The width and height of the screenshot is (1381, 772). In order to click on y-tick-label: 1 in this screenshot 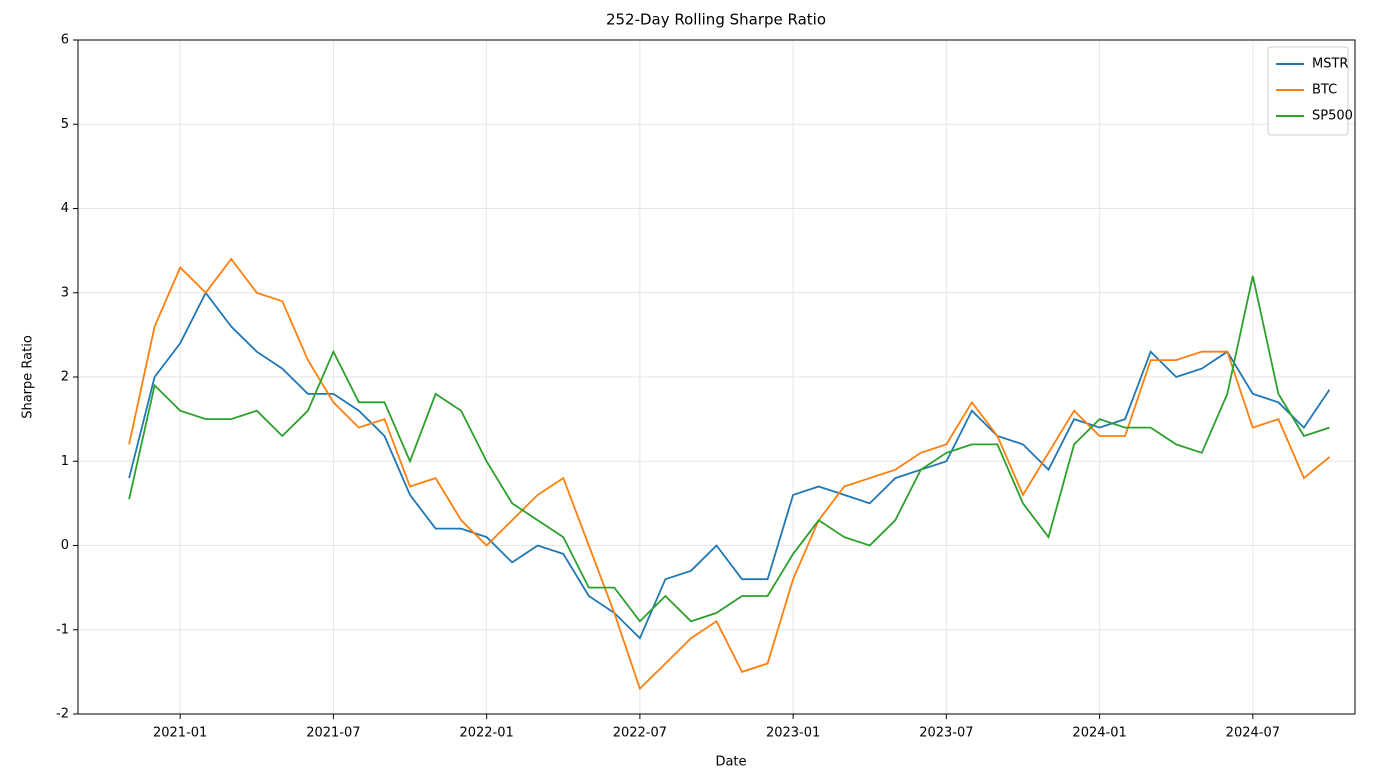, I will do `click(65, 461)`.